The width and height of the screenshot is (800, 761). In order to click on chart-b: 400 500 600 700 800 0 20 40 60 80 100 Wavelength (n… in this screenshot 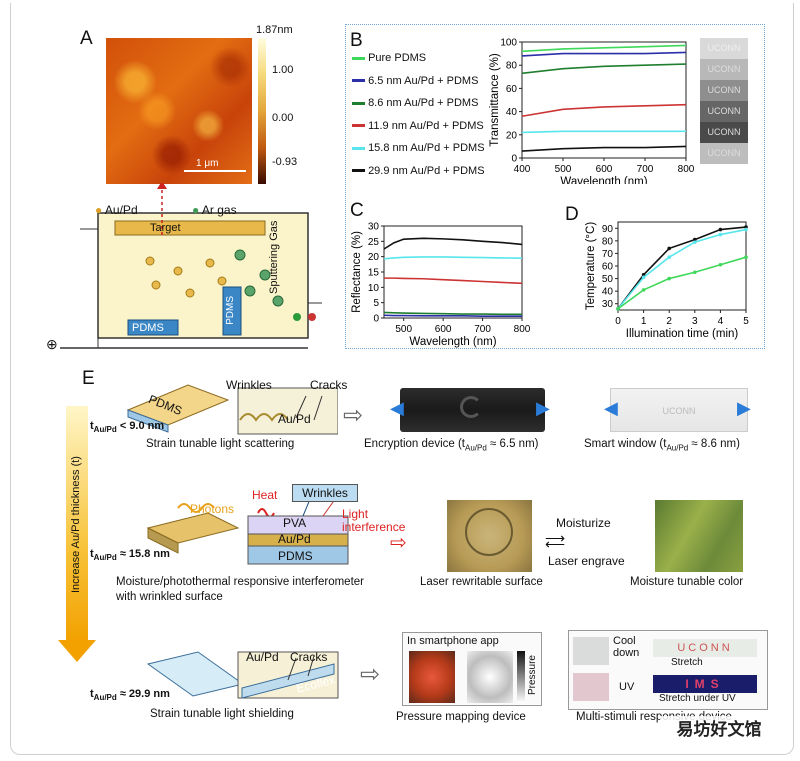, I will do `click(592, 111)`.